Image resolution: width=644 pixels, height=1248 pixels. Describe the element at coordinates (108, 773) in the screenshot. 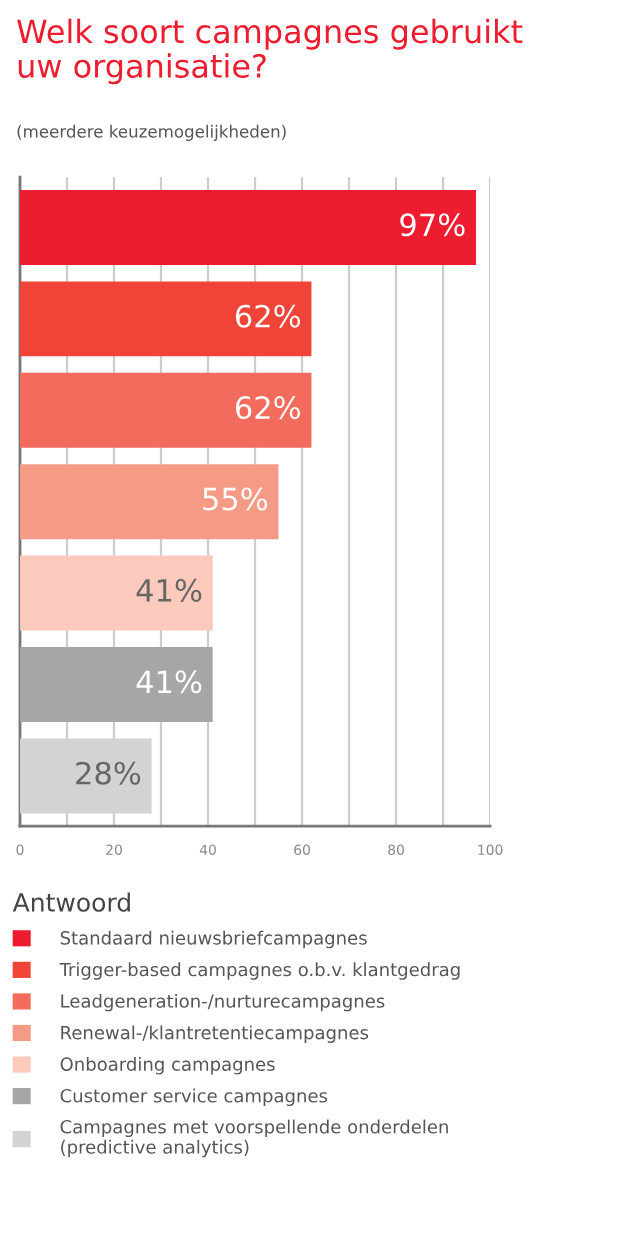

I see `data-label: 28%` at that location.